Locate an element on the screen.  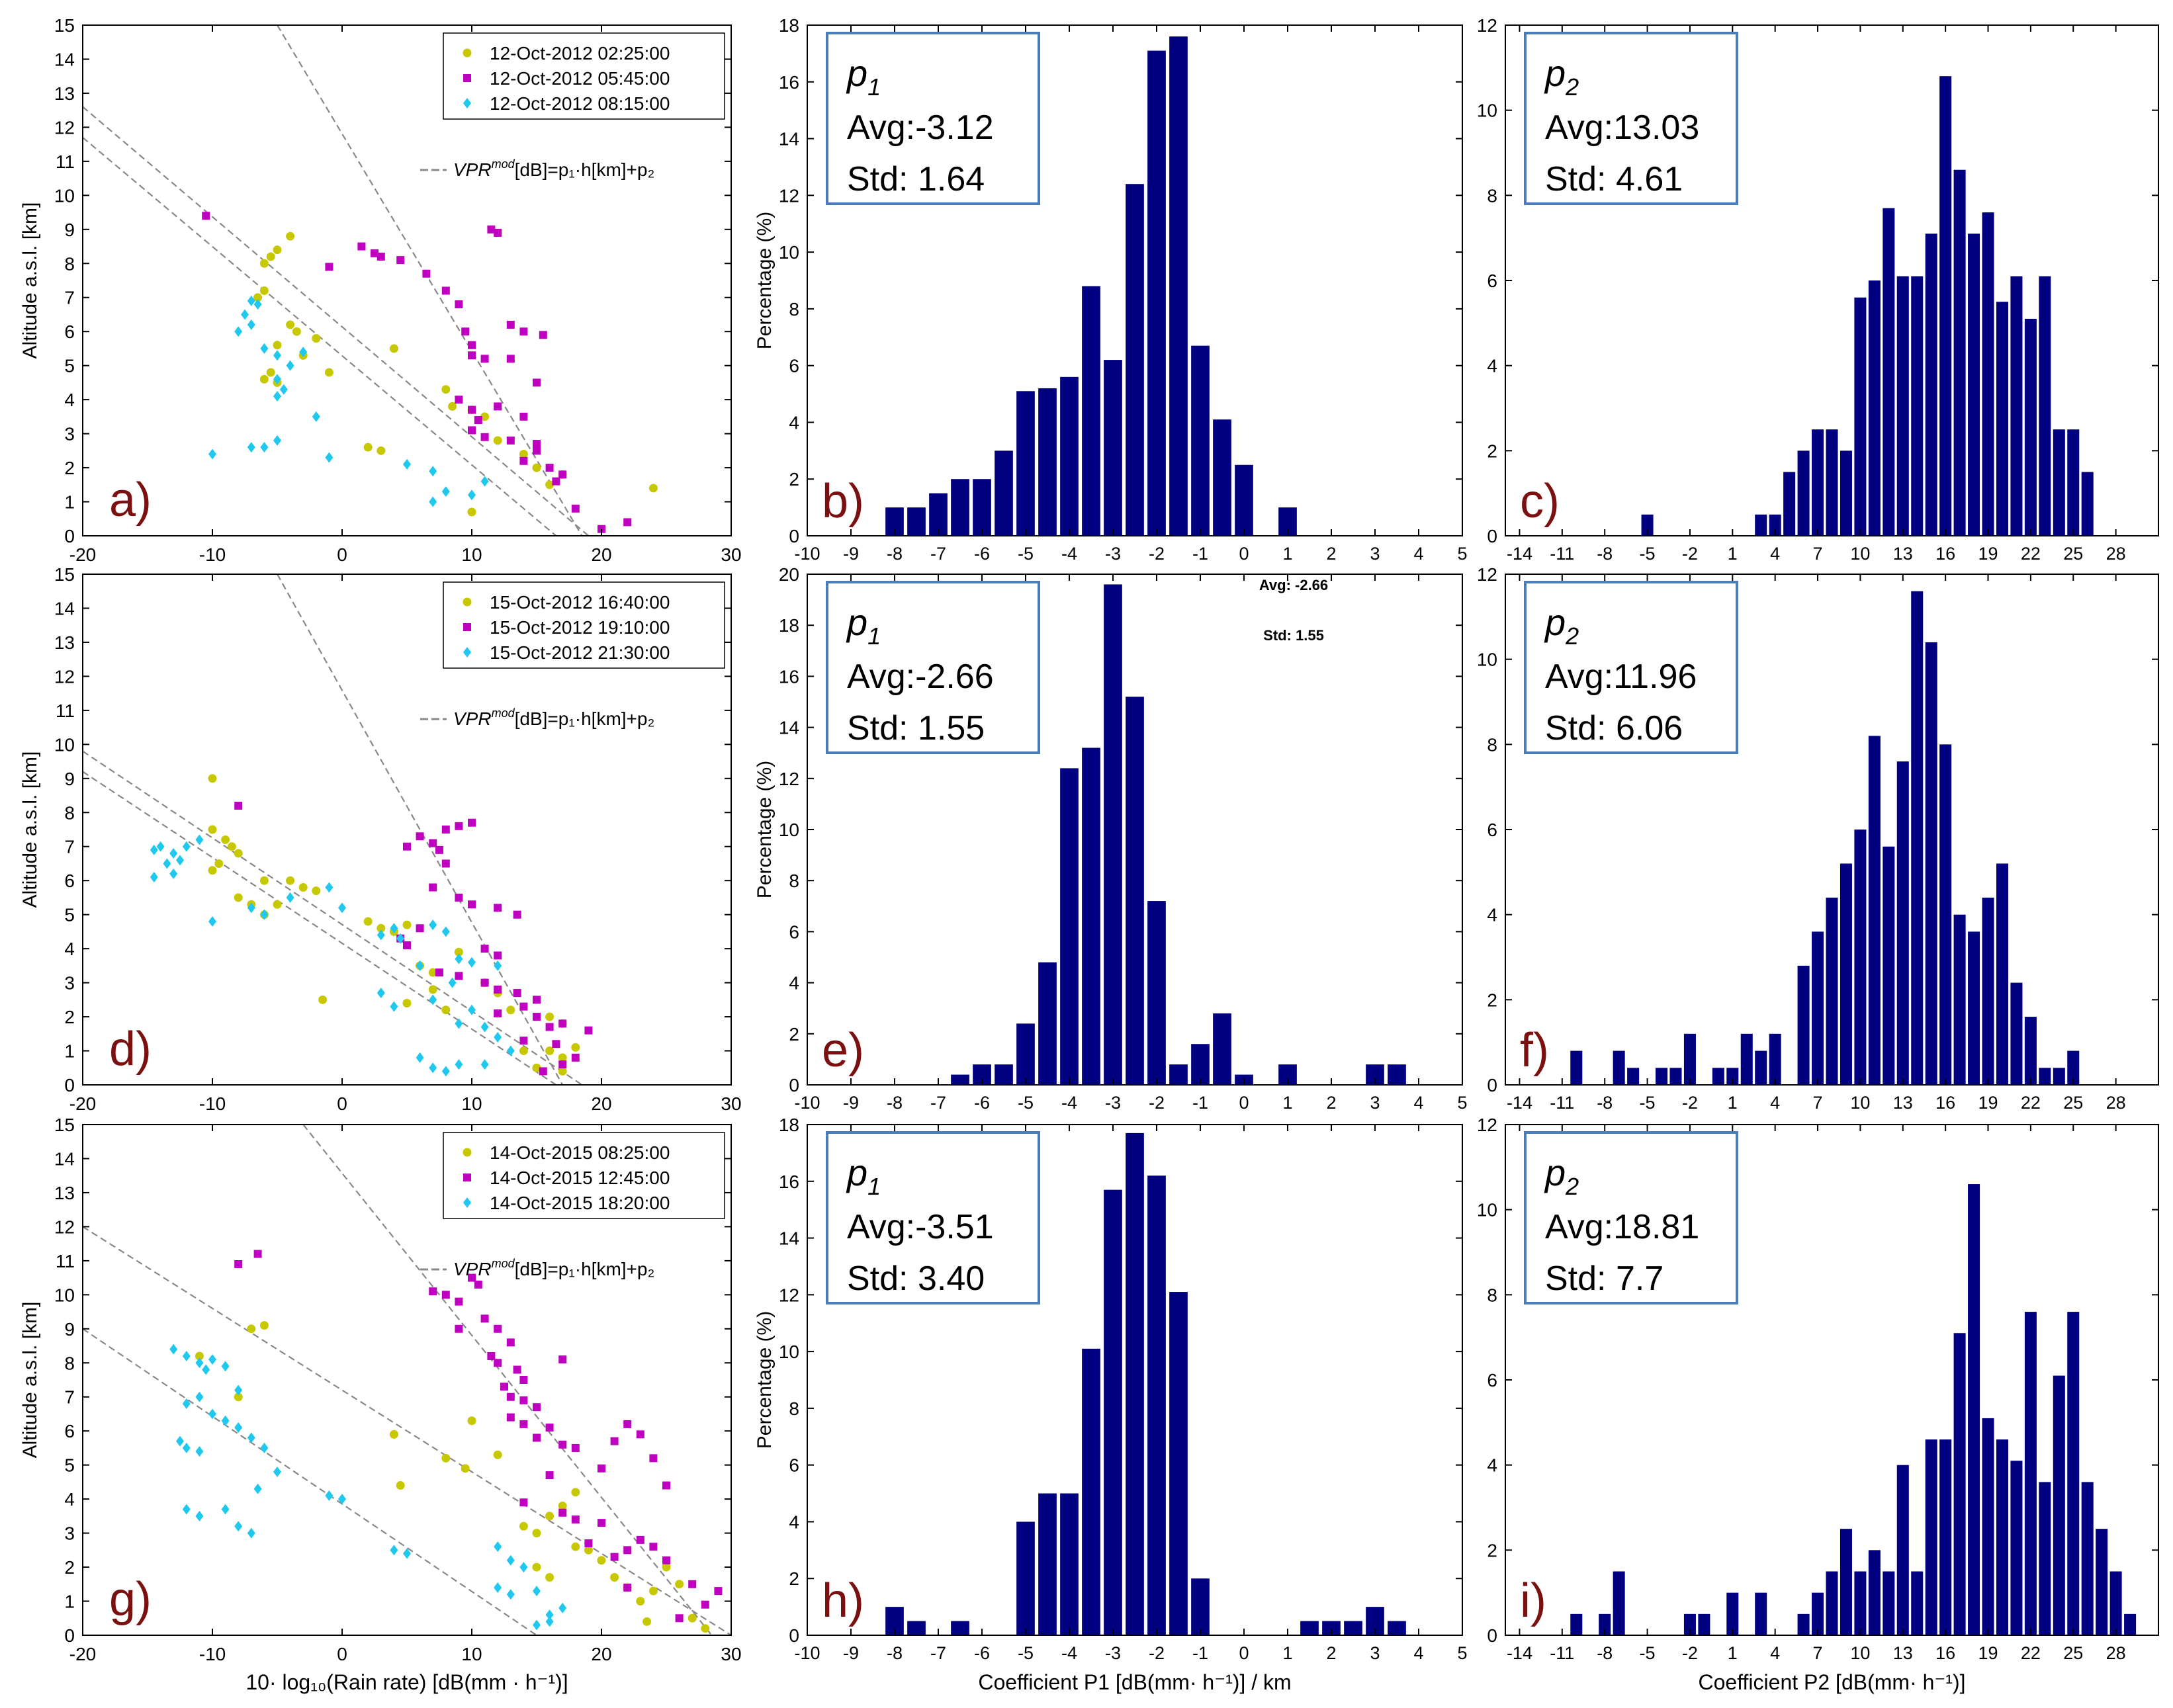
stats-box-frame is located at coordinates (933, 1218).